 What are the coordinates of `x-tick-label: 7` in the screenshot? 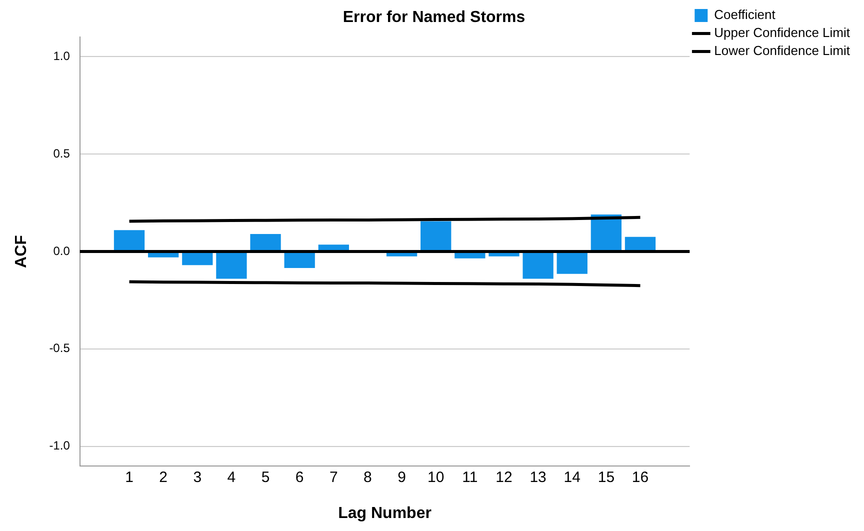 It's located at (333, 477).